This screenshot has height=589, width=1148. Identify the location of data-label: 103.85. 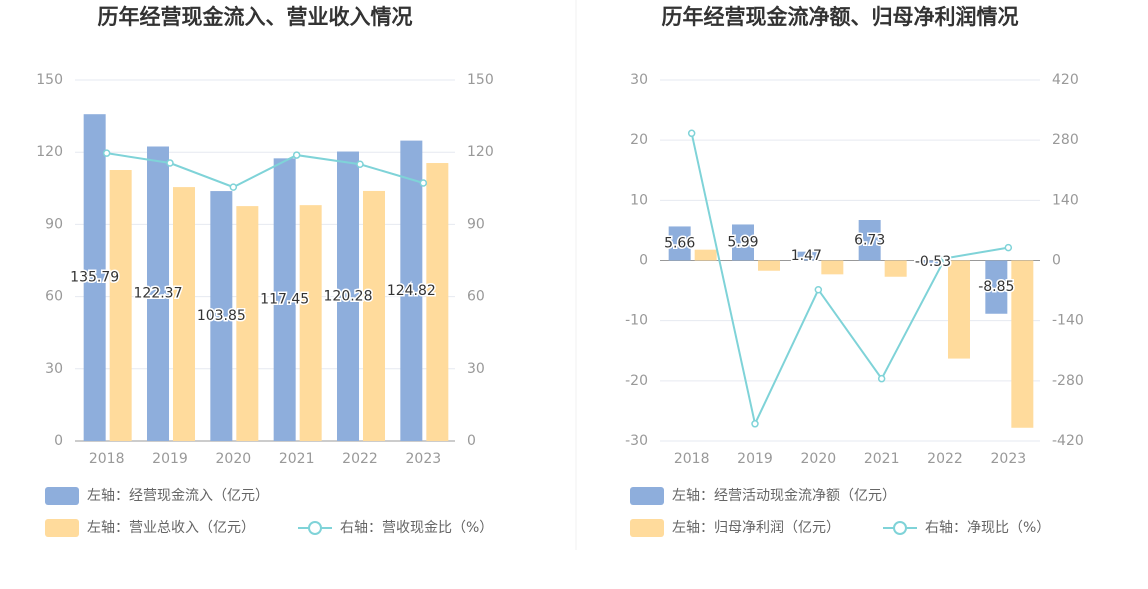
(221, 316).